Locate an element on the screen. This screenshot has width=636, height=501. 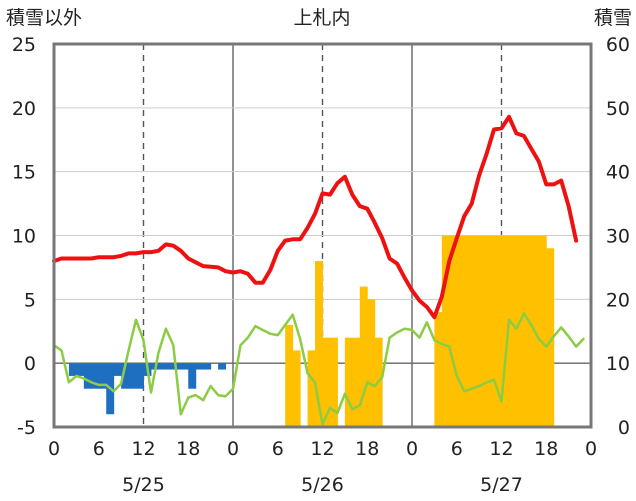
date-label: 5/27 is located at coordinates (501, 485).